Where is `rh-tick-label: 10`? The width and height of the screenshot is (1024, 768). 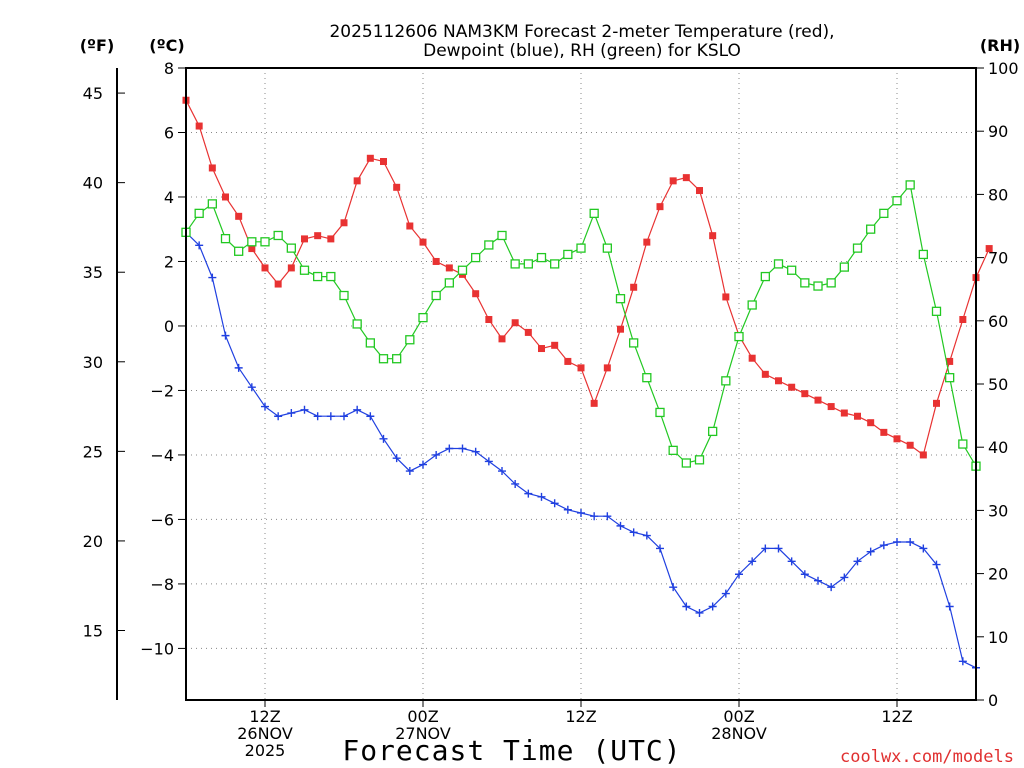 rh-tick-label: 10 is located at coordinates (998, 637).